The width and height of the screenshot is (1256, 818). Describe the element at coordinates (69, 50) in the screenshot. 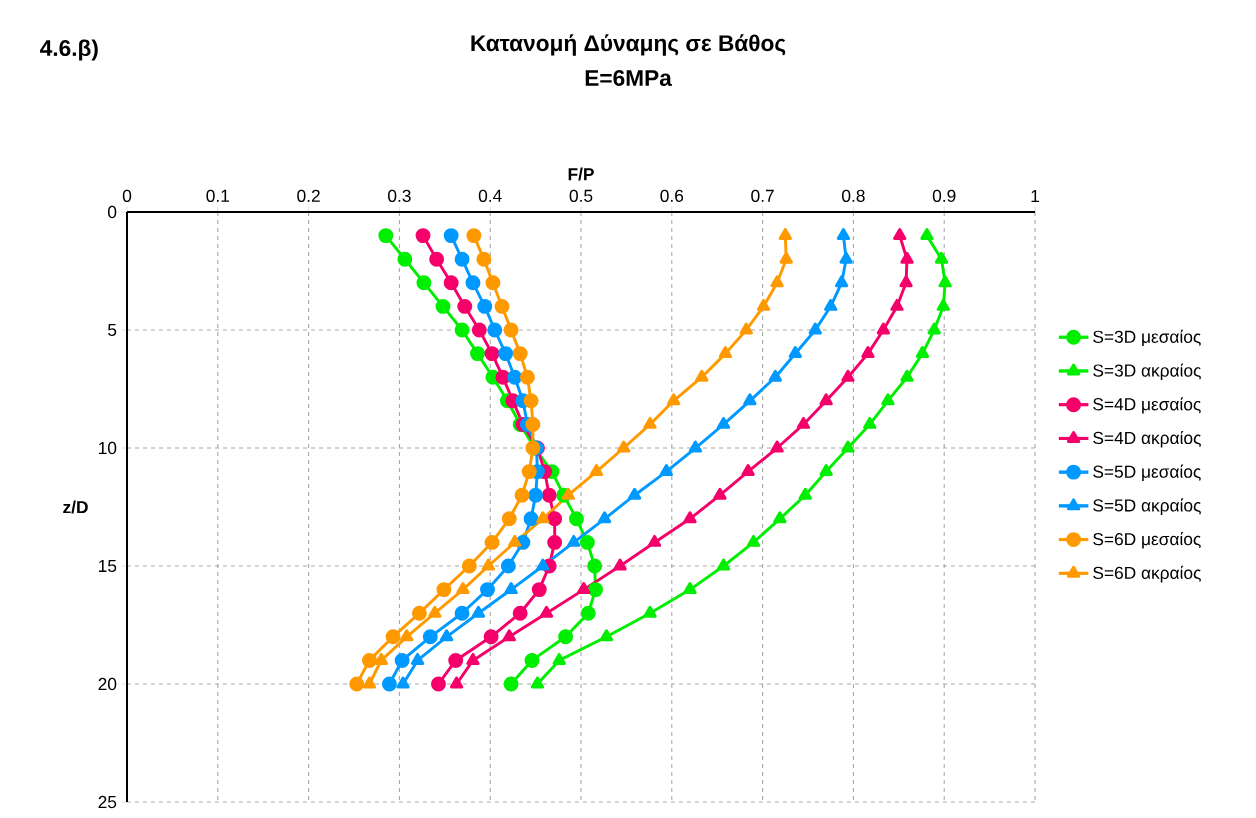

I see `text: 4.6.β)` at that location.